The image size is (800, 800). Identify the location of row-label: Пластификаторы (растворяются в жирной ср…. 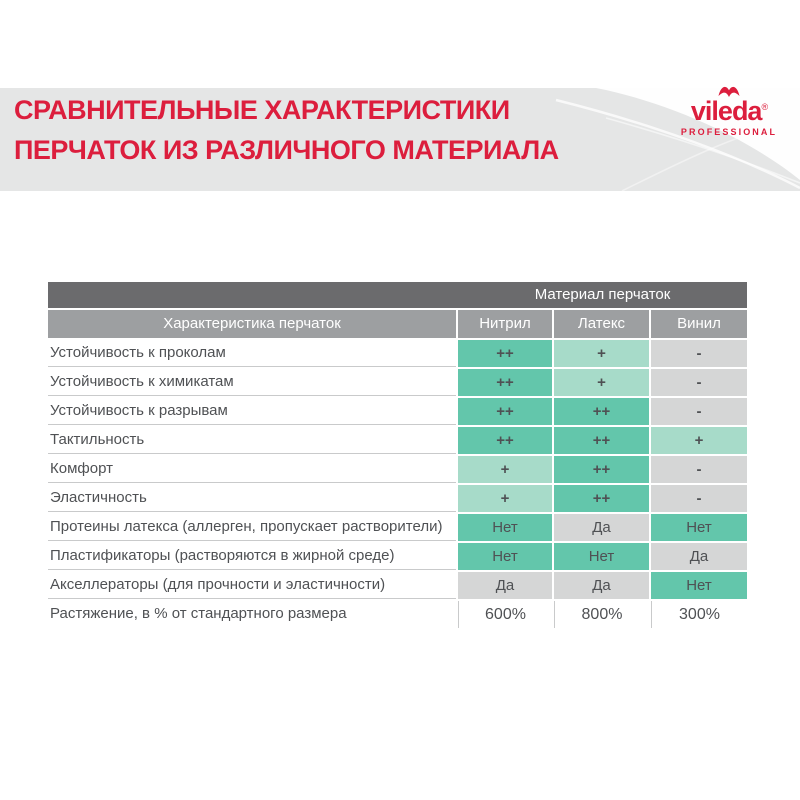
(252, 556).